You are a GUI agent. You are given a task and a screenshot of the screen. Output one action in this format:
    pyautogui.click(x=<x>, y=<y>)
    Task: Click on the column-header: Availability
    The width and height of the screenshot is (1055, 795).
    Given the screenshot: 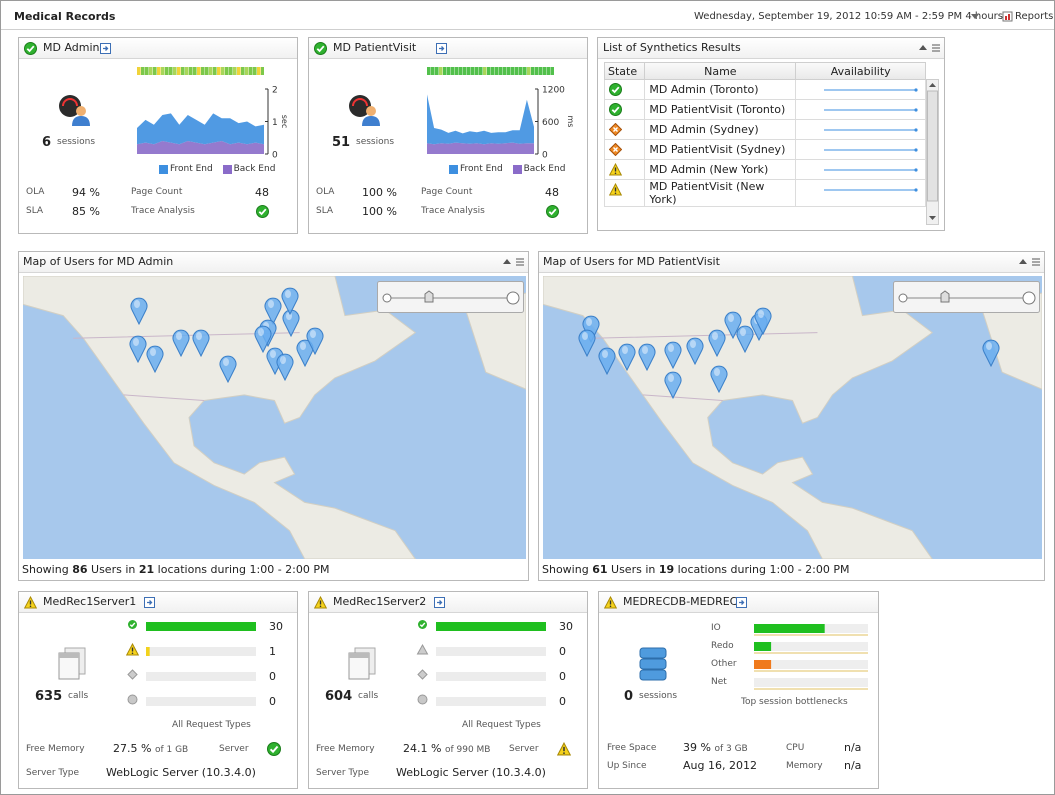 What is the action you would take?
    pyautogui.click(x=860, y=71)
    